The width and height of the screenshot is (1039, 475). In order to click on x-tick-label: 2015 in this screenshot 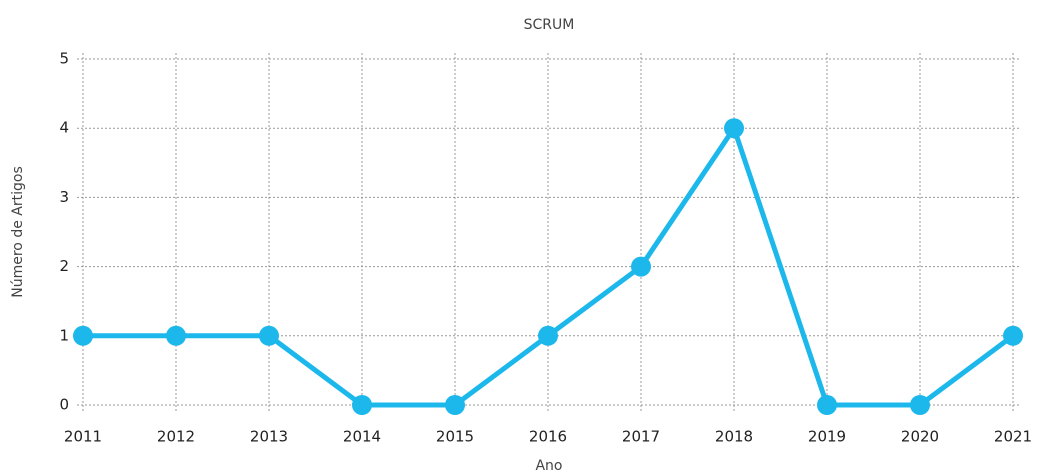, I will do `click(455, 437)`.